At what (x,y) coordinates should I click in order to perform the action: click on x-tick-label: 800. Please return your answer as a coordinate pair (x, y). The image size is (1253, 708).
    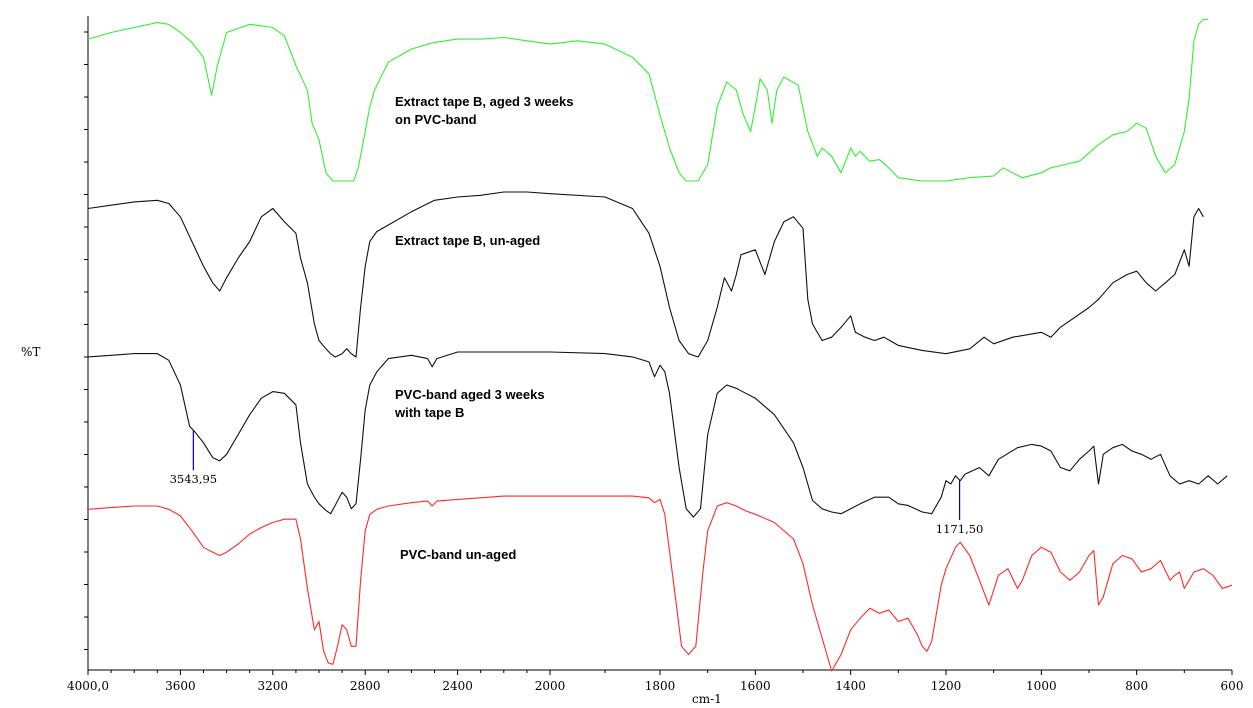
    Looking at the image, I should click on (1136, 686).